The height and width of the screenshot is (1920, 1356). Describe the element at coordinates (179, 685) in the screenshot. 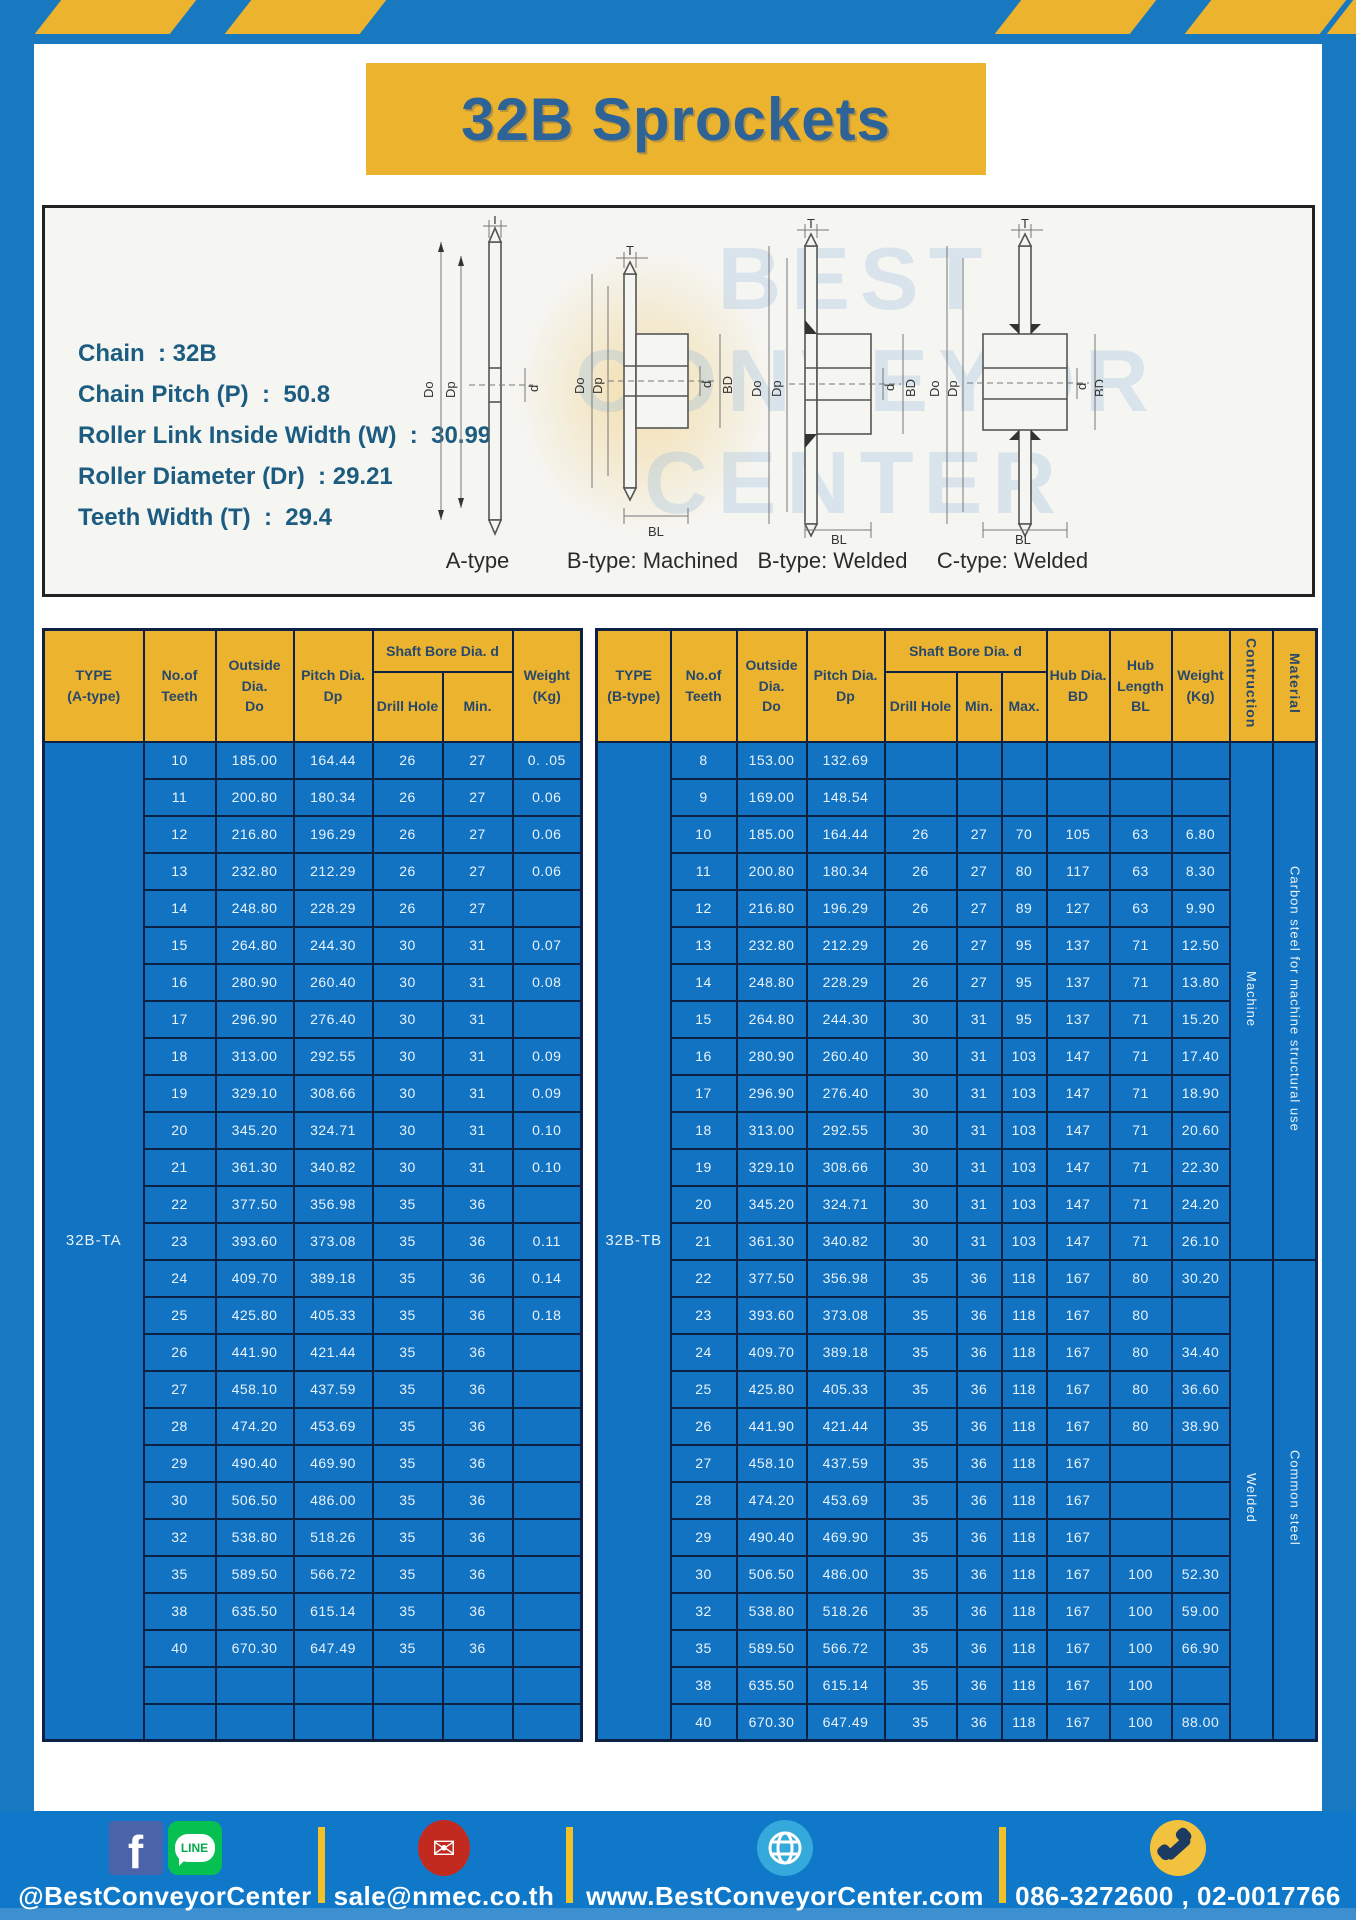

I see `col-header-teeth: No.of Teeth` at that location.